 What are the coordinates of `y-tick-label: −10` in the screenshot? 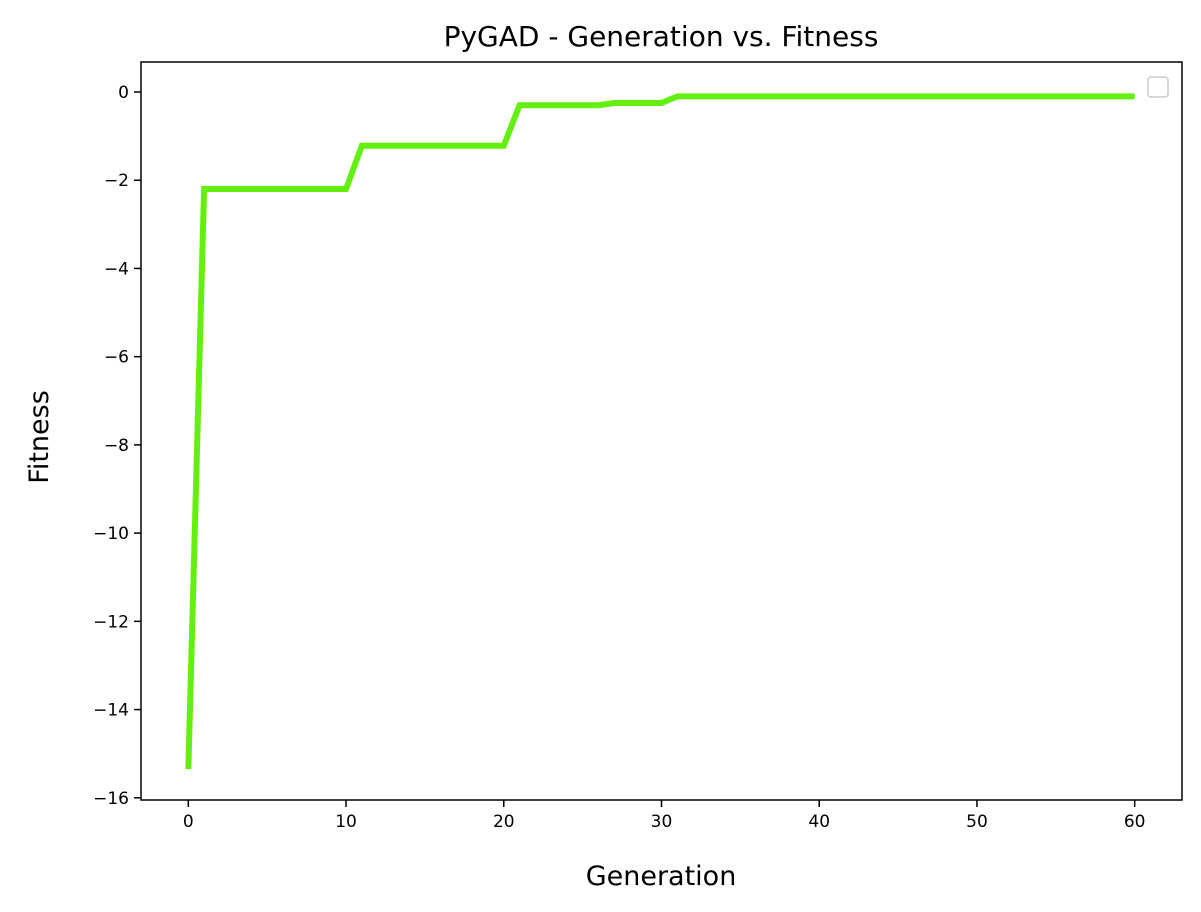 It's located at (111, 534).